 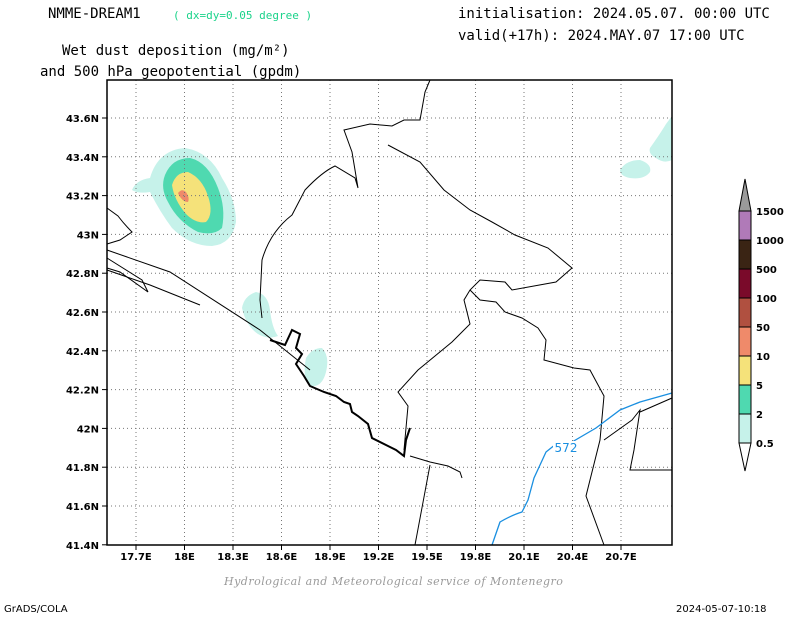 What do you see at coordinates (770, 212) in the screenshot?
I see `colorbar-level-label: 1500` at bounding box center [770, 212].